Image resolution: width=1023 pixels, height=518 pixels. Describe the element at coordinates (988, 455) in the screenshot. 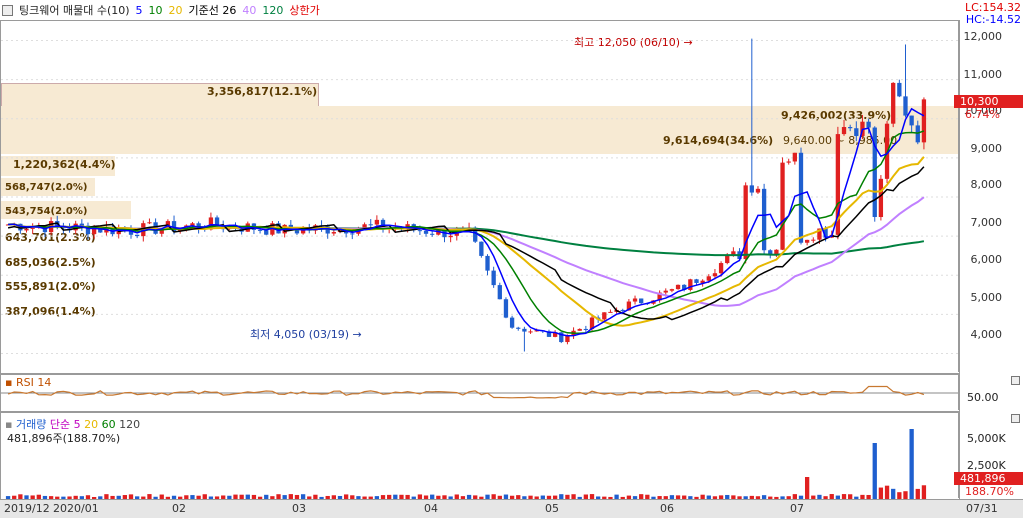

I see `volume-axis: 5,000K 2,500K 481,896 188.70%` at that location.